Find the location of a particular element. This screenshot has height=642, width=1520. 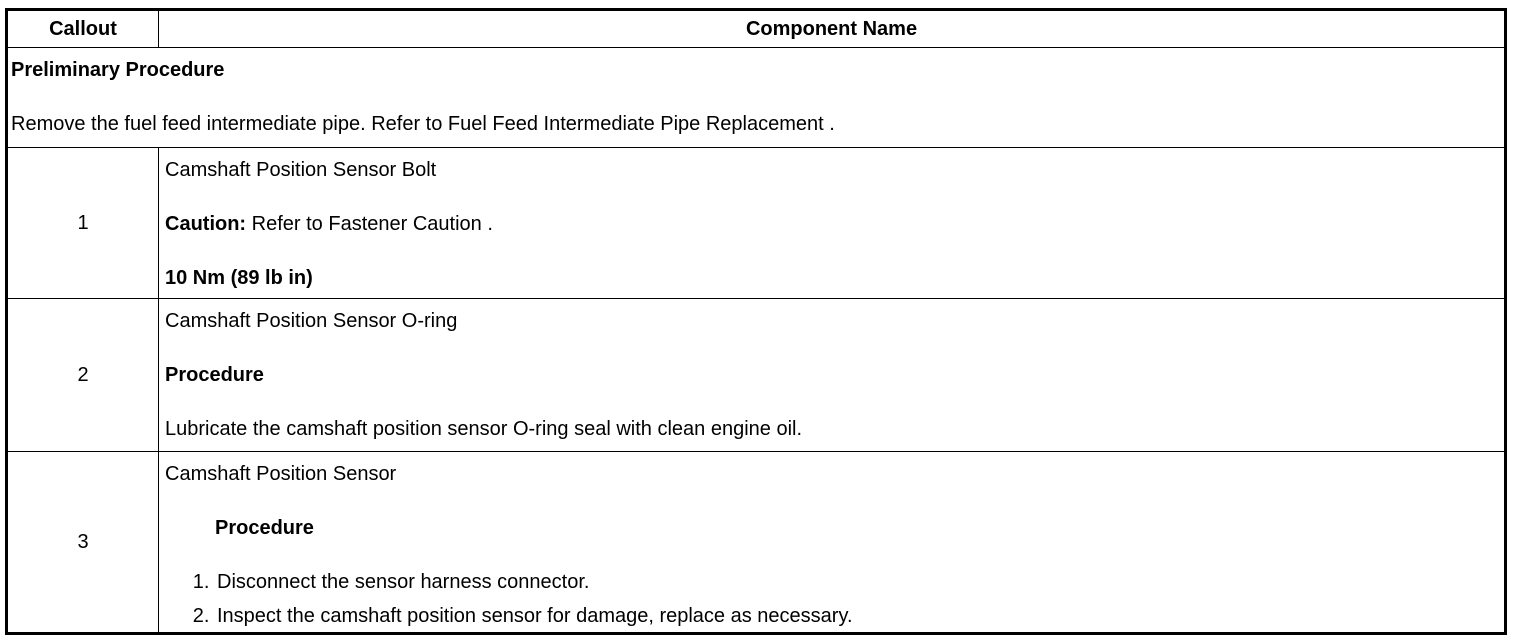

torque-spec: 10 Nm (89 lb in) is located at coordinates (239, 278).